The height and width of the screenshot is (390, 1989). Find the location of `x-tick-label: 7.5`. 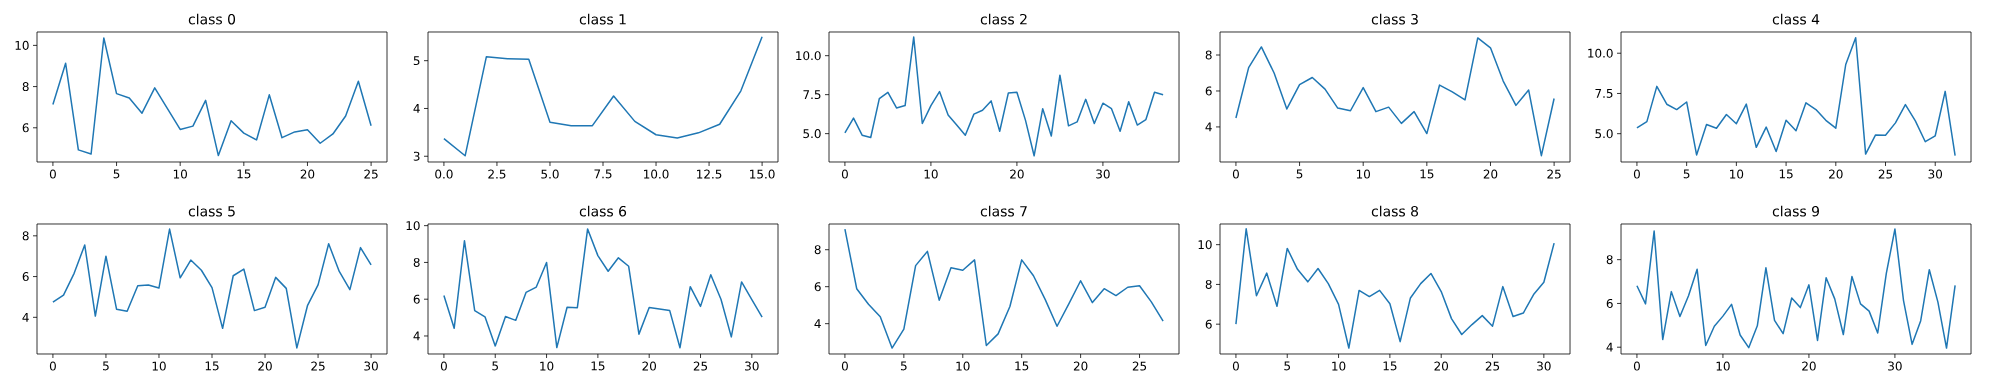

x-tick-label: 7.5 is located at coordinates (603, 174).